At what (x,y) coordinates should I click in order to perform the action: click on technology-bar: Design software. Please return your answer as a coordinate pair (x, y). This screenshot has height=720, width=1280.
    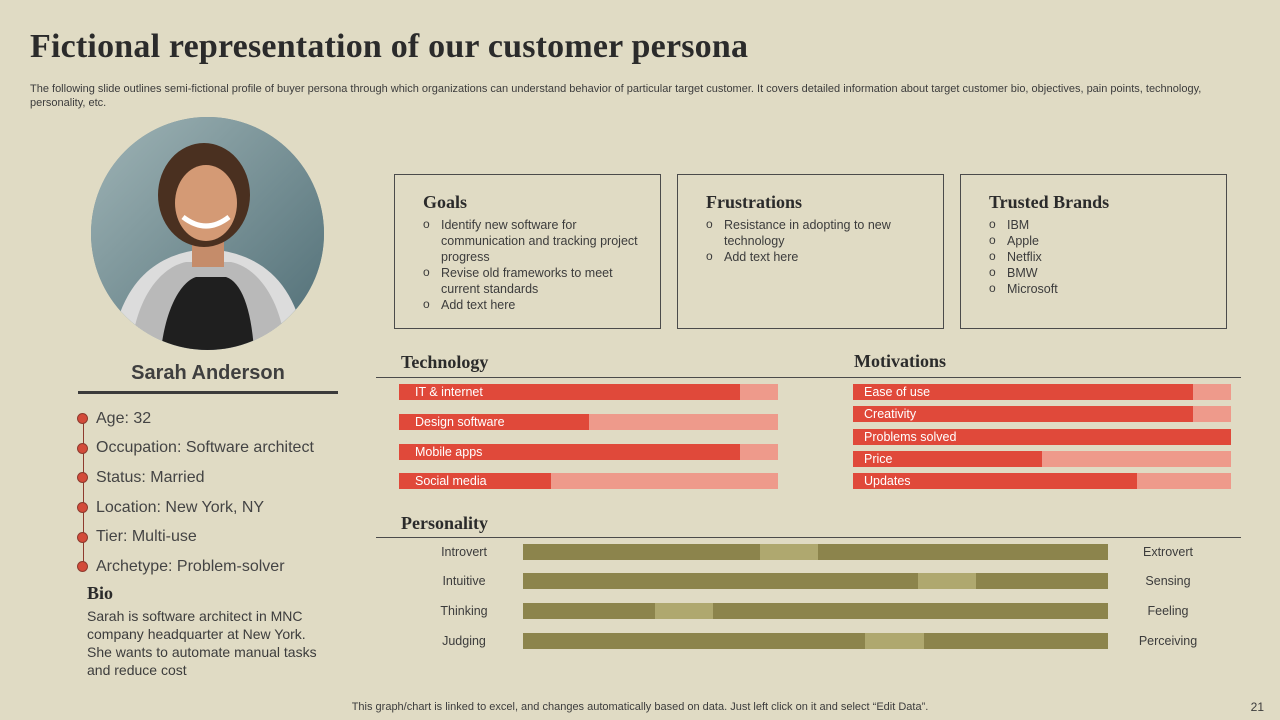
    Looking at the image, I should click on (588, 422).